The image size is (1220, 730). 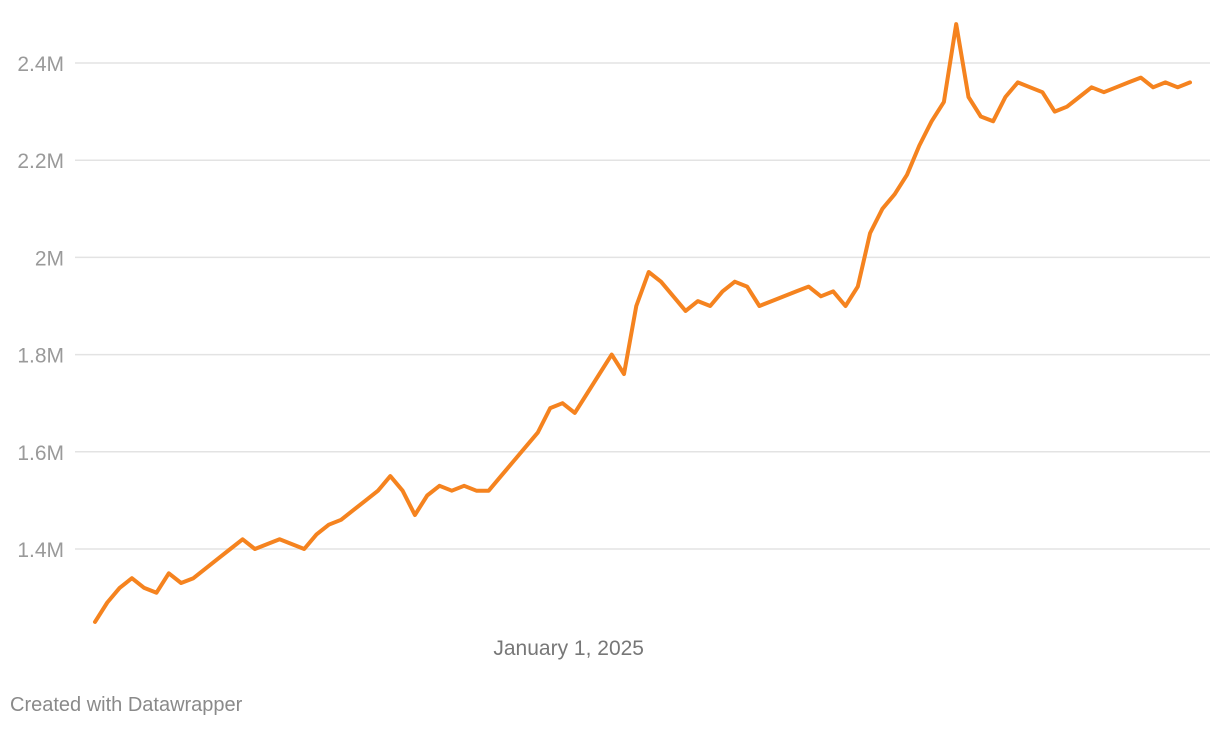 I want to click on x-axis-tick-labels: January 1, 2025, so click(x=568, y=648).